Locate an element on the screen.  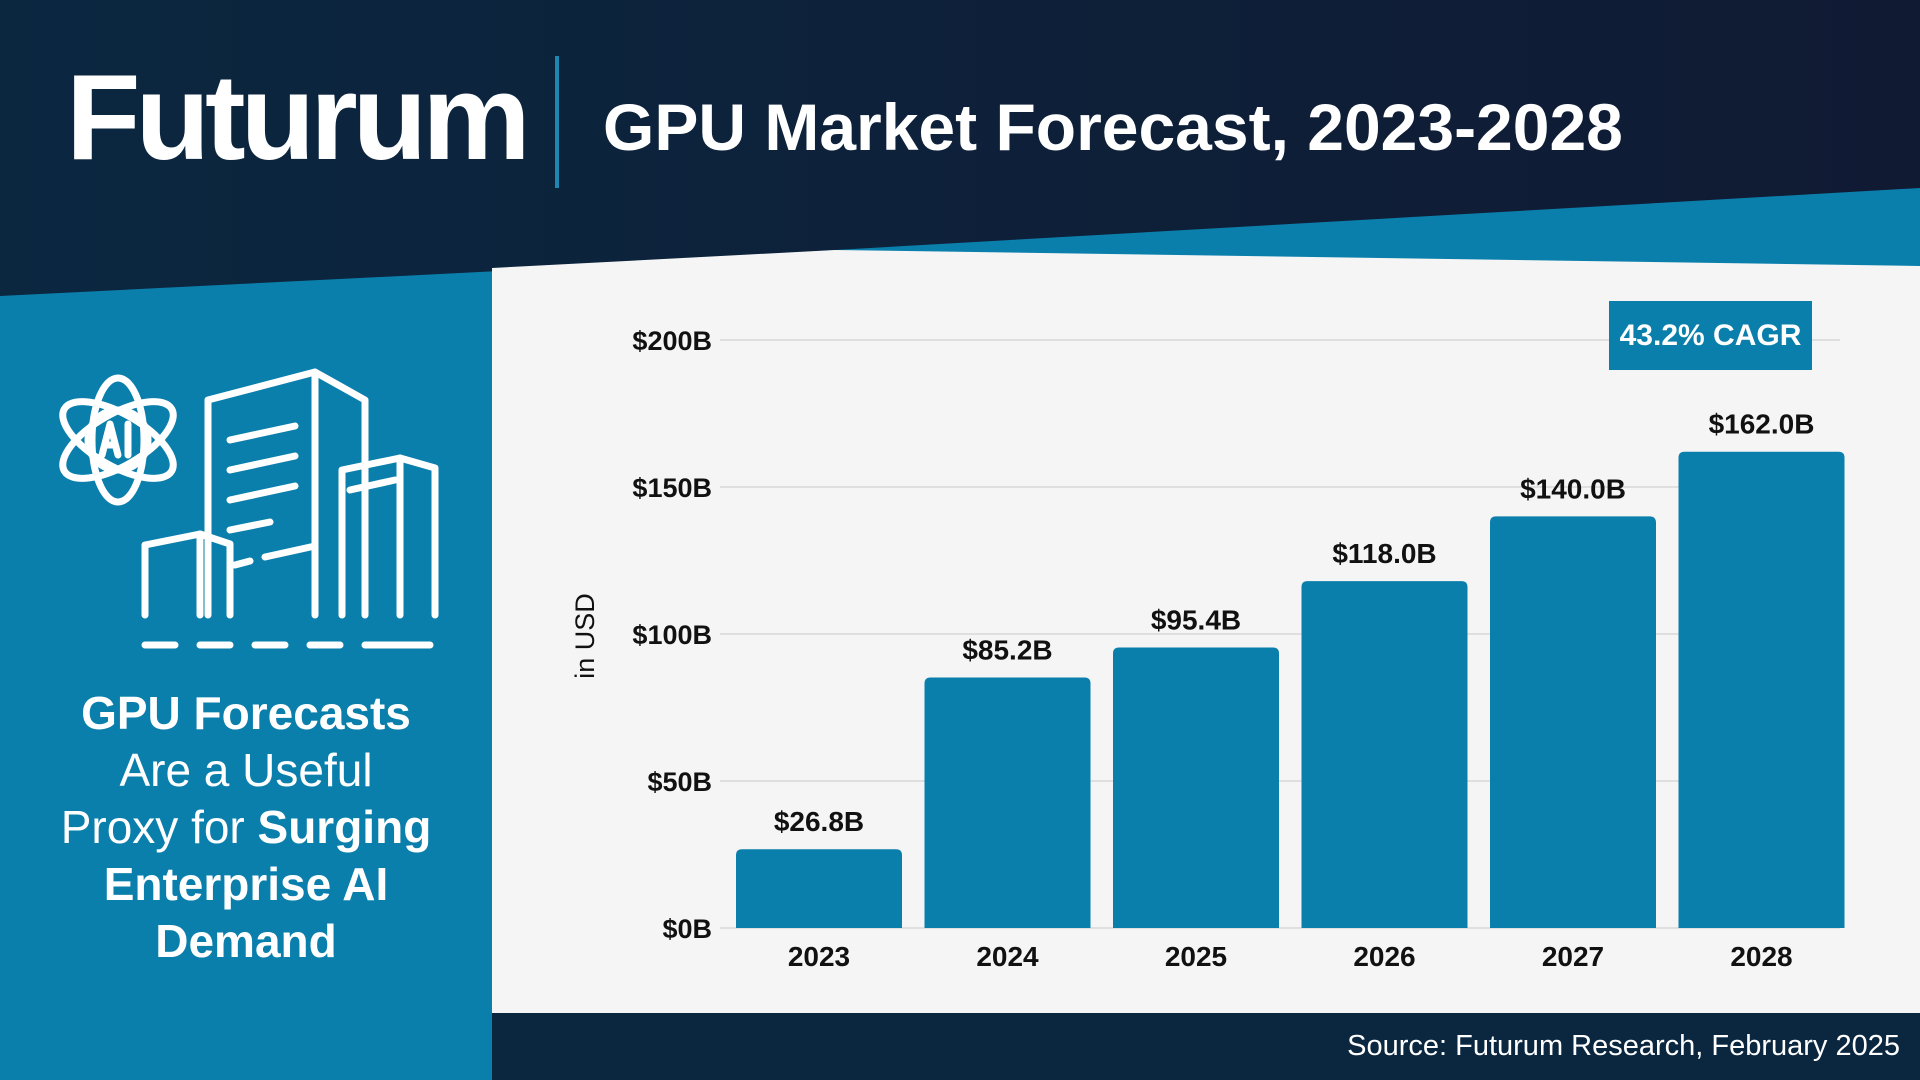
x-tick-label: 2027 is located at coordinates (1573, 956).